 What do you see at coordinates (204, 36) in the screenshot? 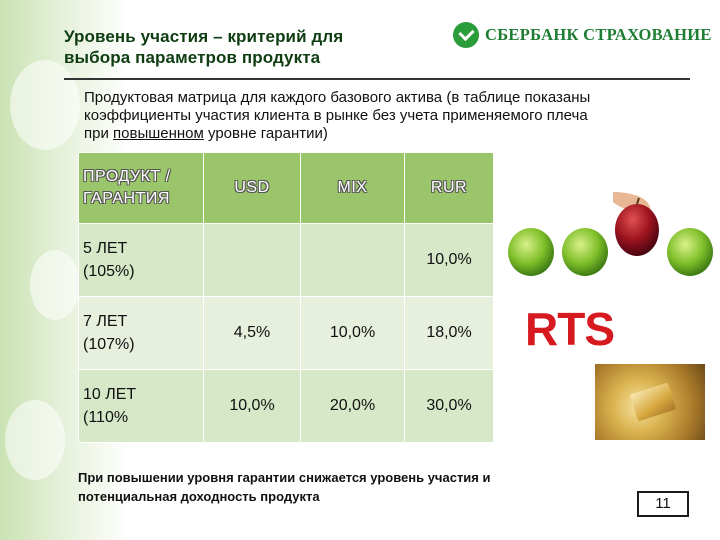
I see `slide-title-line1: Уровень участия – критерий для` at bounding box center [204, 36].